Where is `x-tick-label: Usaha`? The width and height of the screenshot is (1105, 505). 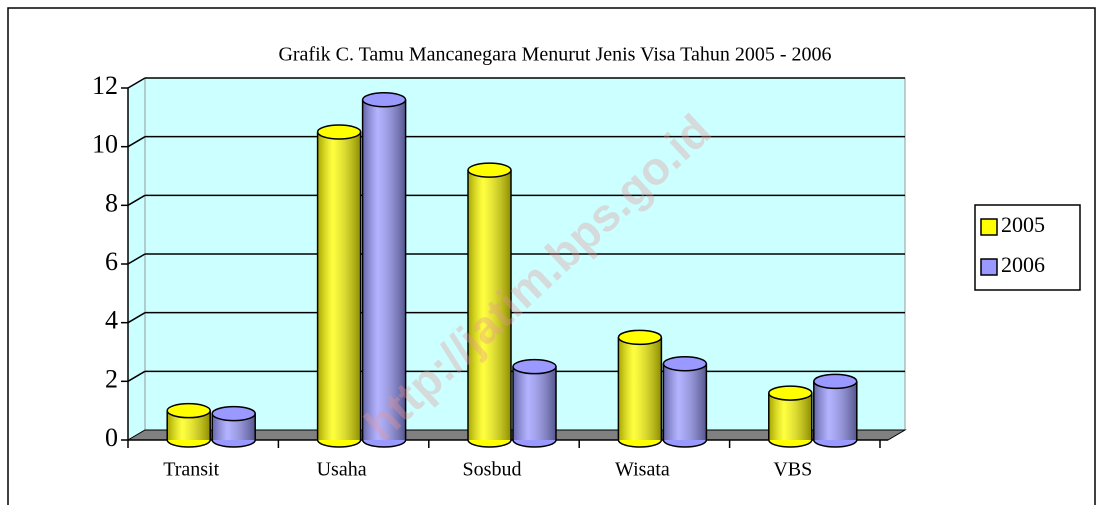 x-tick-label: Usaha is located at coordinates (342, 470).